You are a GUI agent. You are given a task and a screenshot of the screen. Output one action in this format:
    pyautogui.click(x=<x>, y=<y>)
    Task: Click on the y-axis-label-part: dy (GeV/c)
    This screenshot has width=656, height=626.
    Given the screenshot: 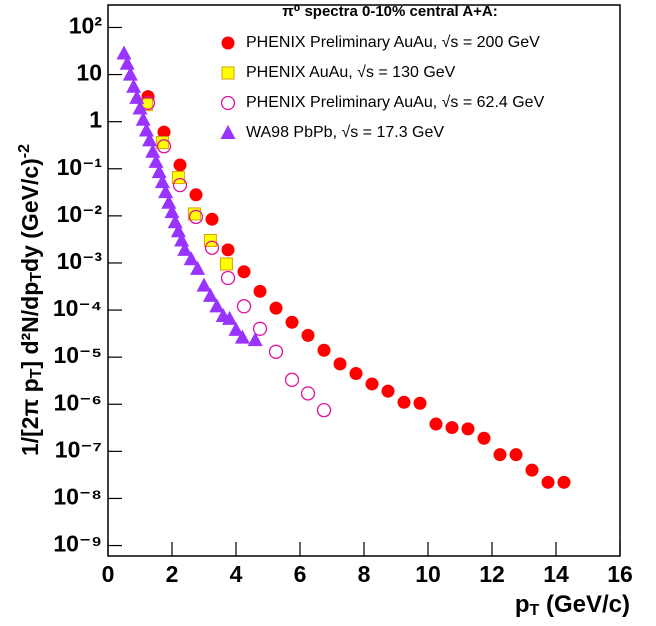 What is the action you would take?
    pyautogui.click(x=30, y=215)
    